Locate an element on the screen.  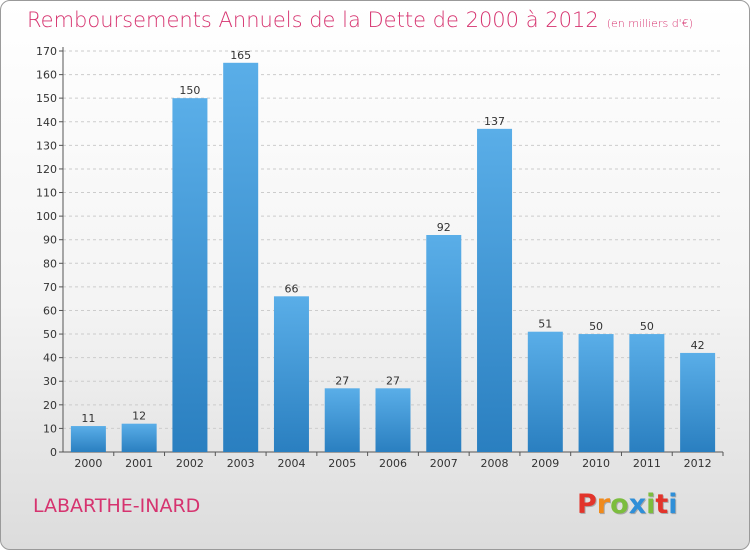
y-tick-label: 30 is located at coordinates (50, 381).